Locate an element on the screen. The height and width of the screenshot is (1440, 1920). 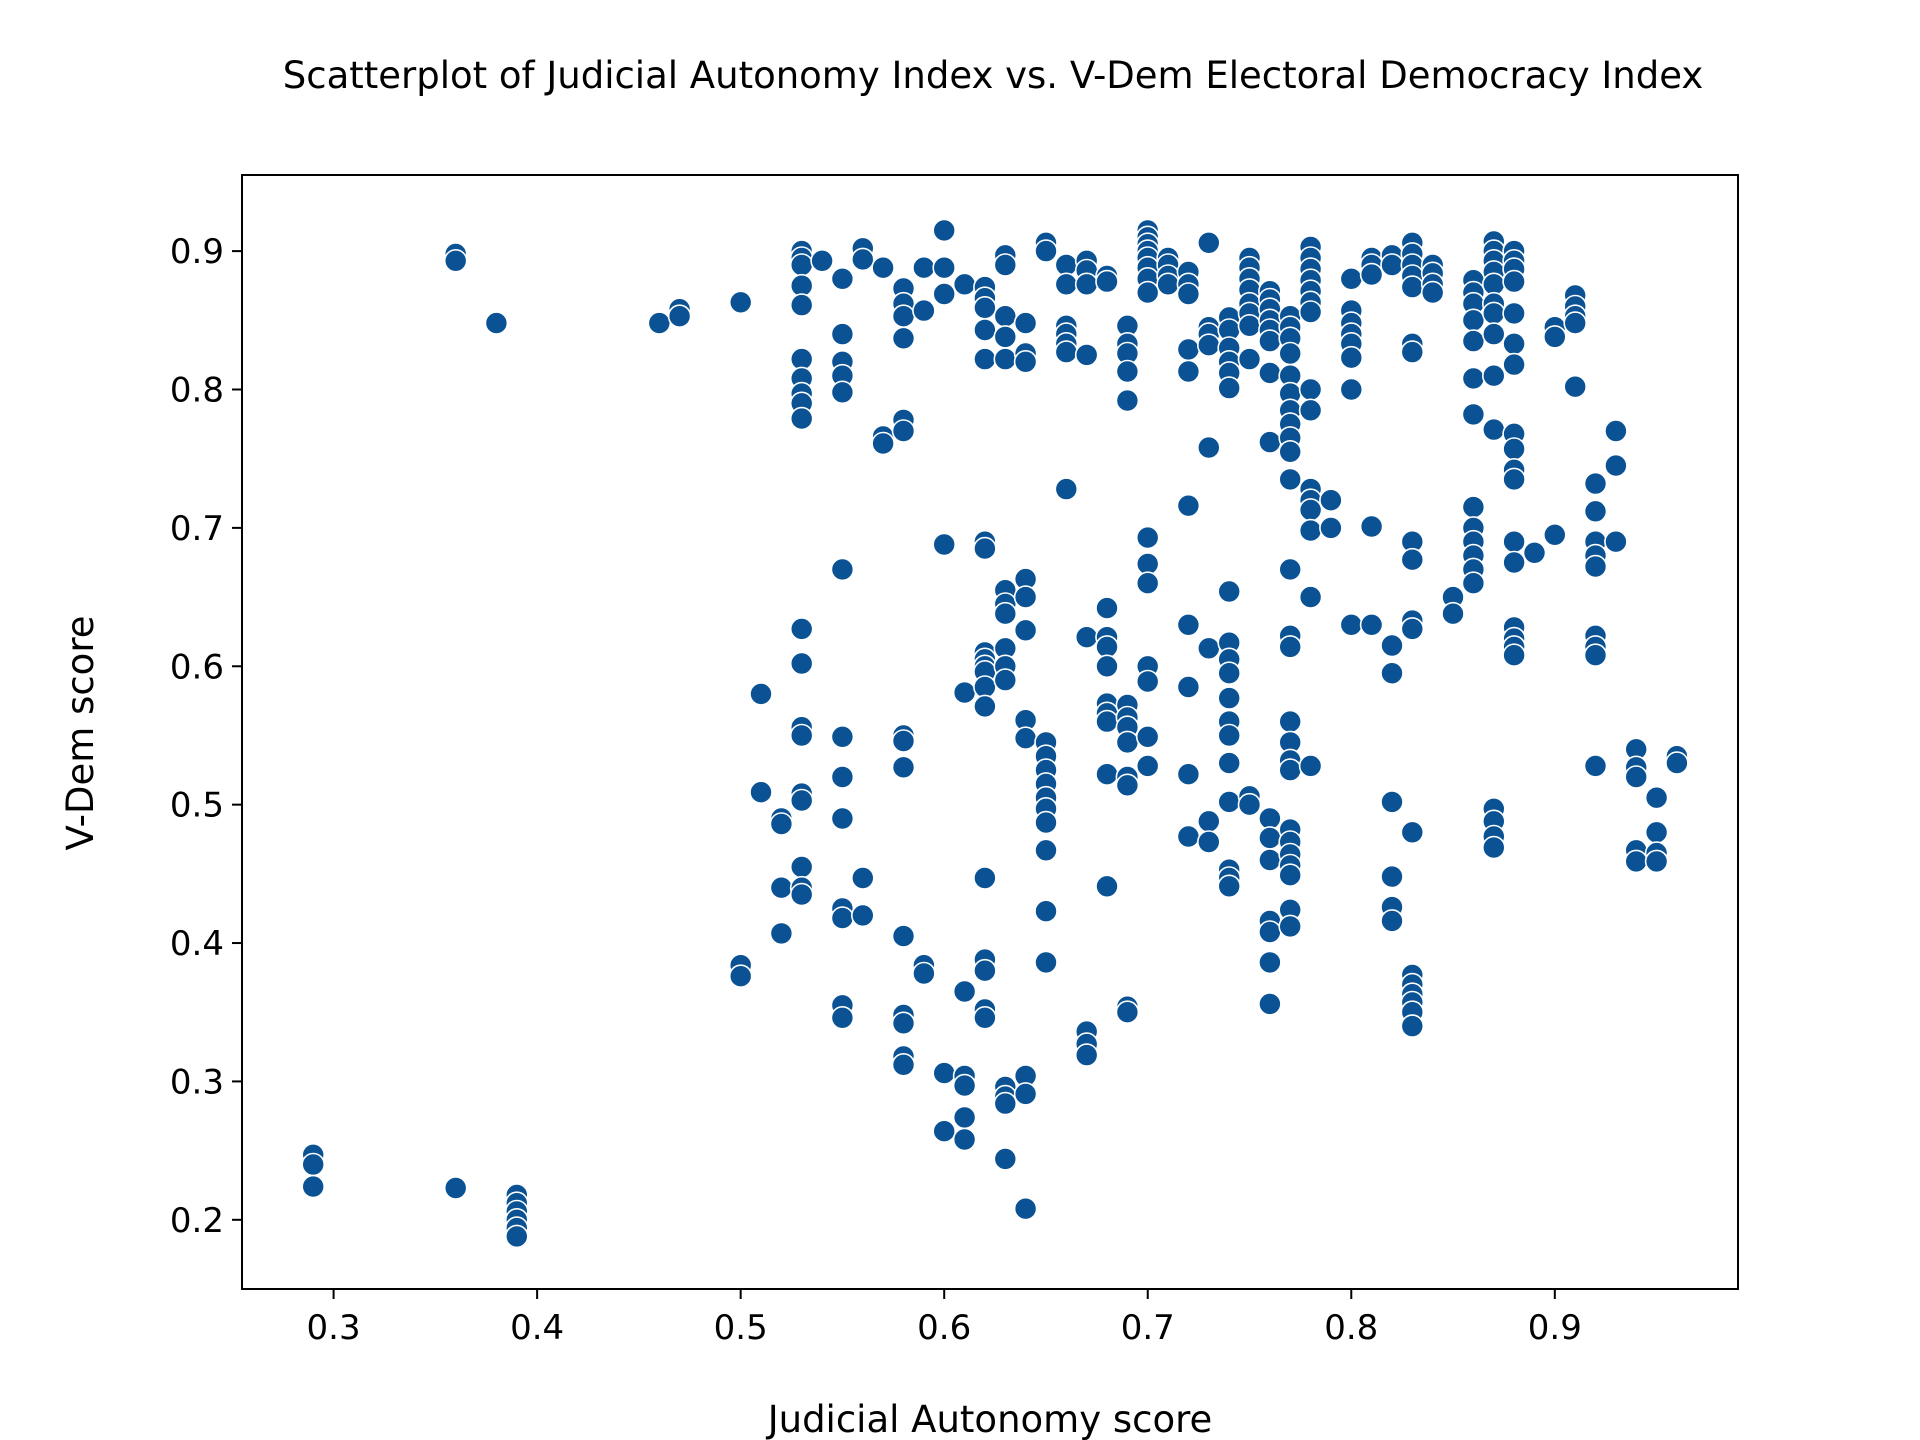
x-axis-title: Judicial Autonomy score is located at coordinates (989, 1419).